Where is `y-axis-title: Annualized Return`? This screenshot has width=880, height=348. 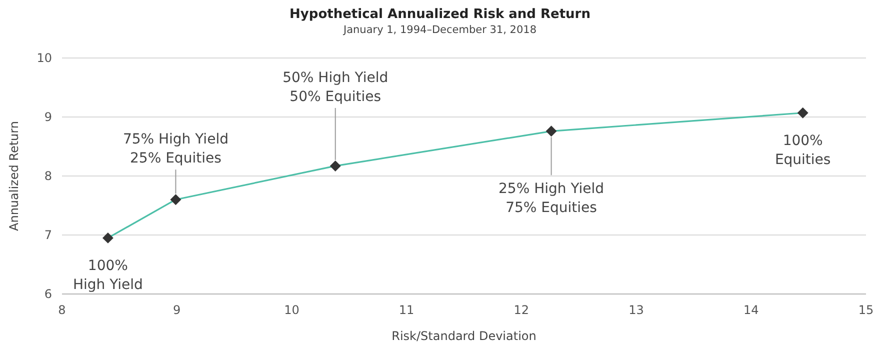
y-axis-title: Annualized Return is located at coordinates (14, 176).